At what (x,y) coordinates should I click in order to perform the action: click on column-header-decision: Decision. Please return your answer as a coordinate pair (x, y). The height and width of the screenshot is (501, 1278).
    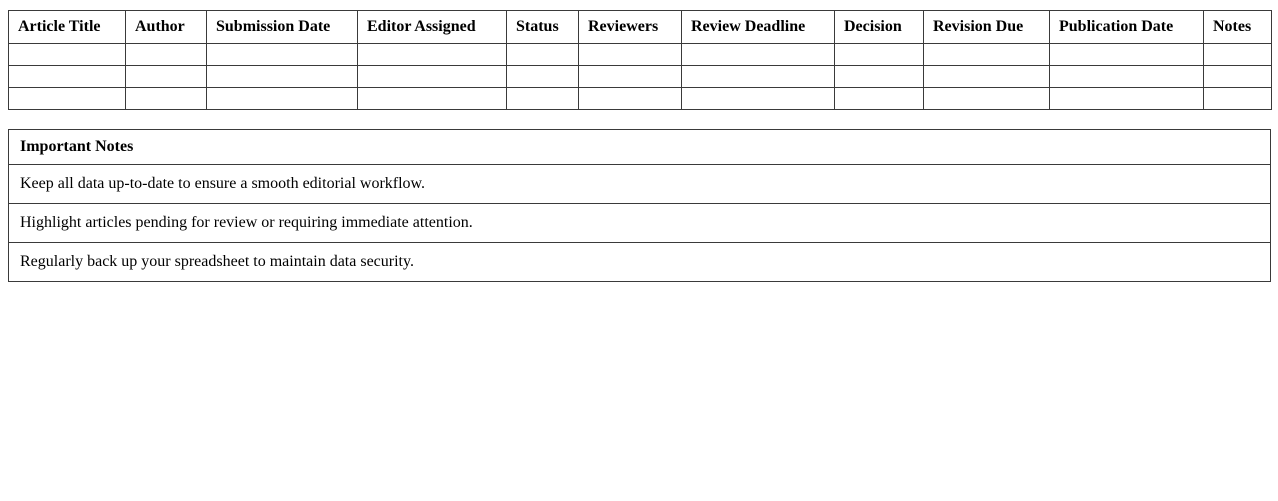
    Looking at the image, I should click on (879, 27).